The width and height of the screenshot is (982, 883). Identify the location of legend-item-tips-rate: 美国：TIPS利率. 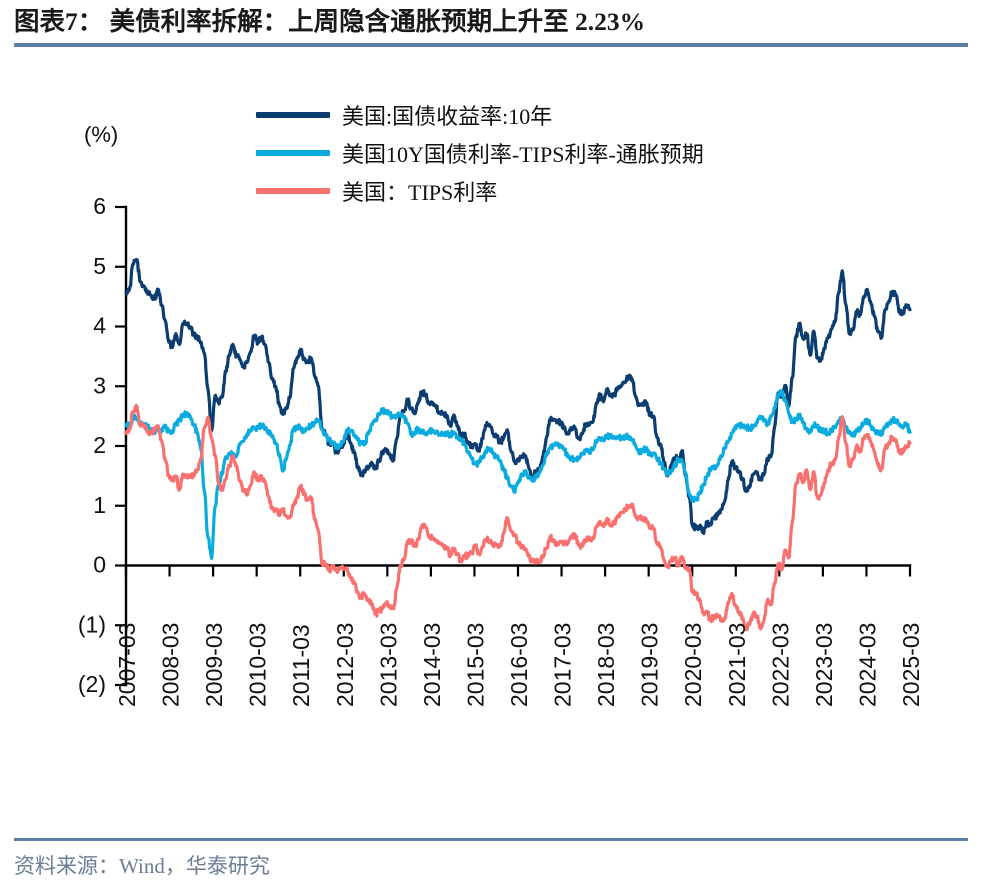
(576, 191).